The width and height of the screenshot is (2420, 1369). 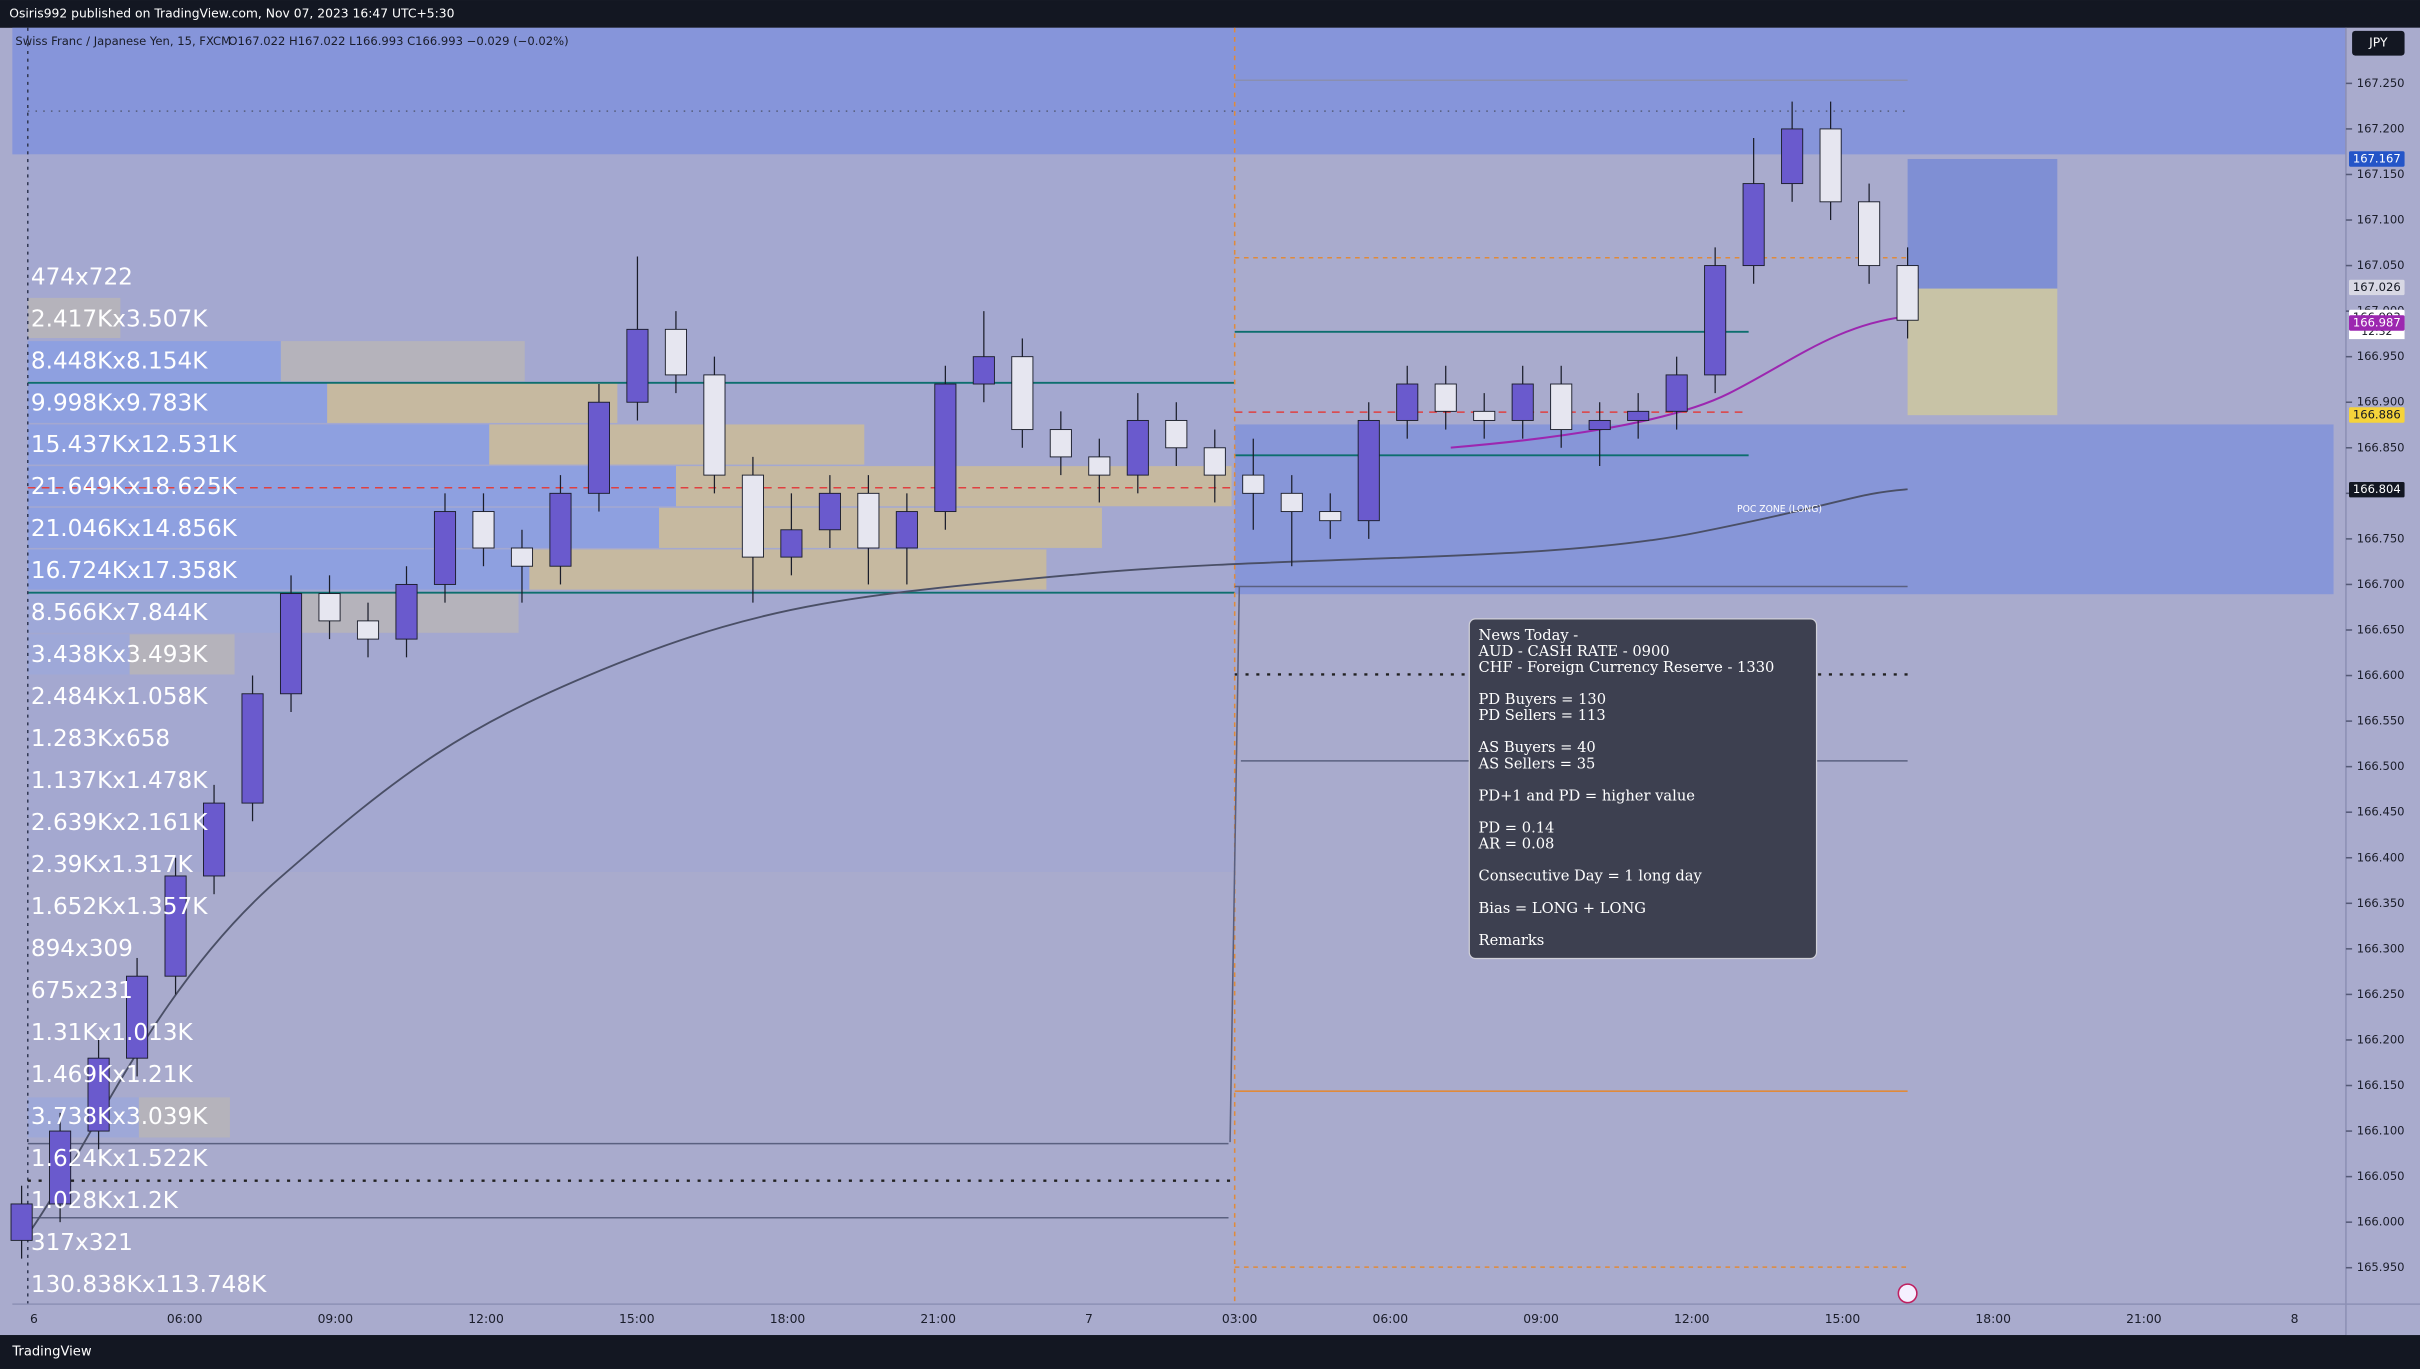 What do you see at coordinates (1517, 827) in the screenshot?
I see `news-line: PD = 0.14` at bounding box center [1517, 827].